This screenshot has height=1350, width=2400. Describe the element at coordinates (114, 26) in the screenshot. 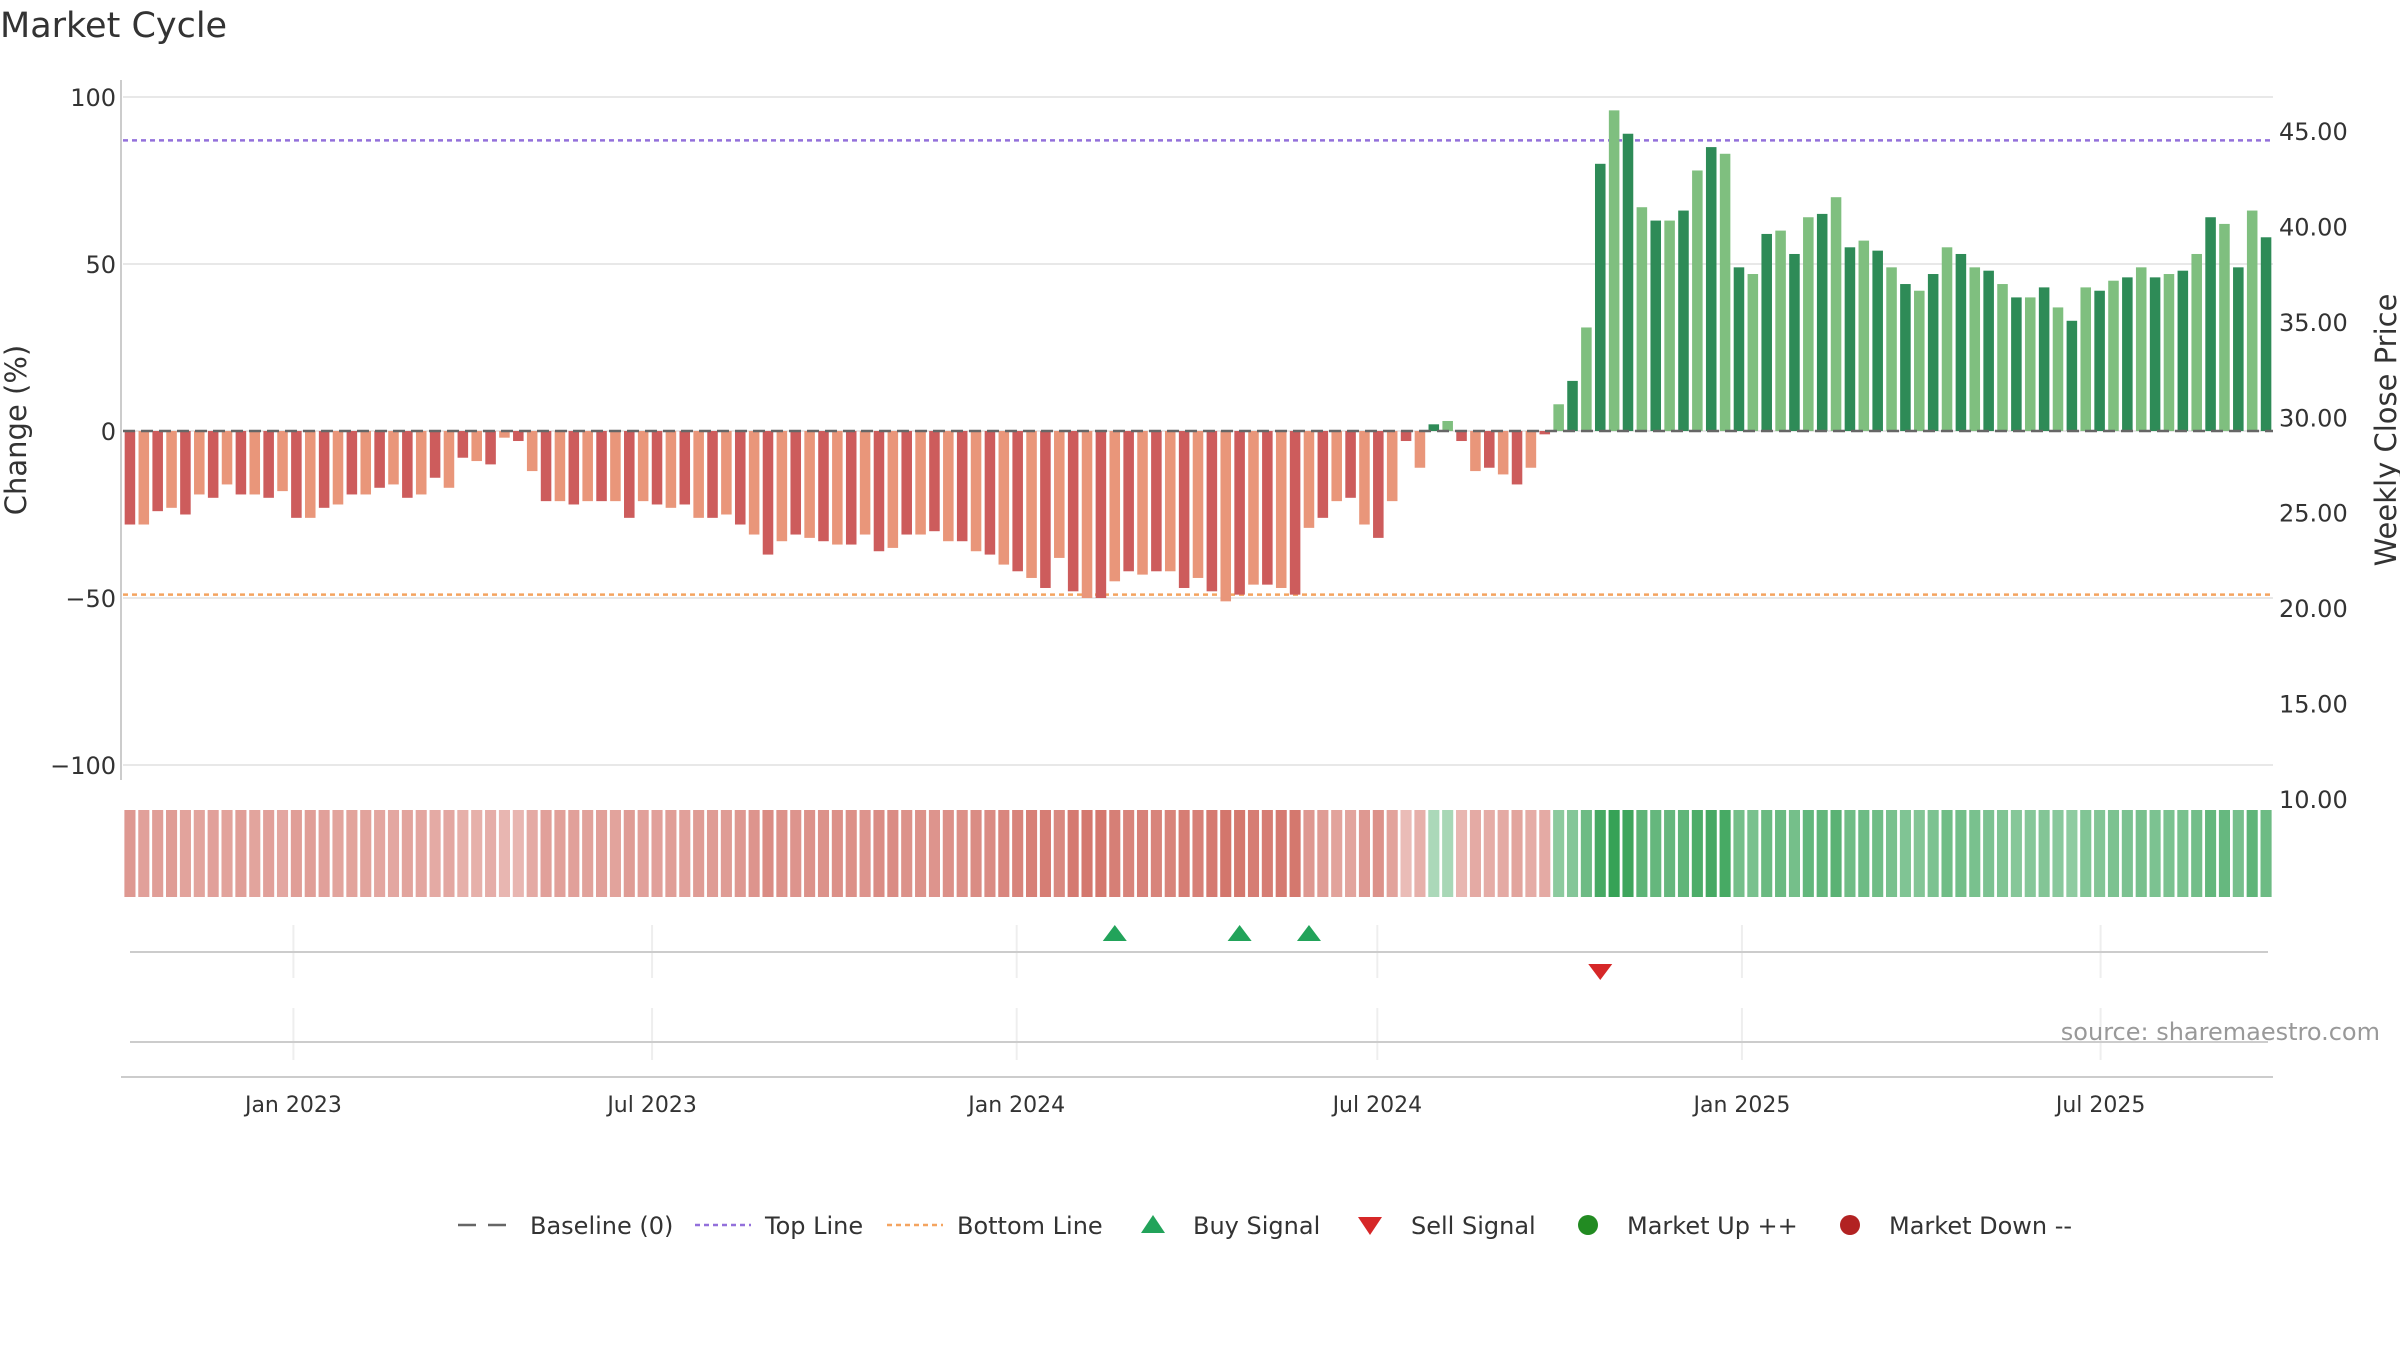

I see `chart-title: Market Cycle` at that location.